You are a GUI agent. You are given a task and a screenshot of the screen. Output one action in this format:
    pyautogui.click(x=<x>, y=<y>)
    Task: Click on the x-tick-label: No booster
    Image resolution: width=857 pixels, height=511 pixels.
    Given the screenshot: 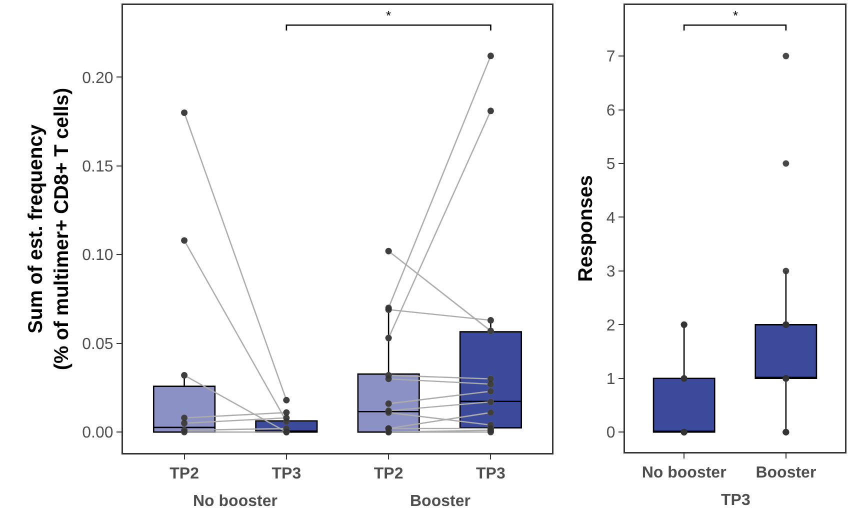 What is the action you would take?
    pyautogui.click(x=684, y=473)
    